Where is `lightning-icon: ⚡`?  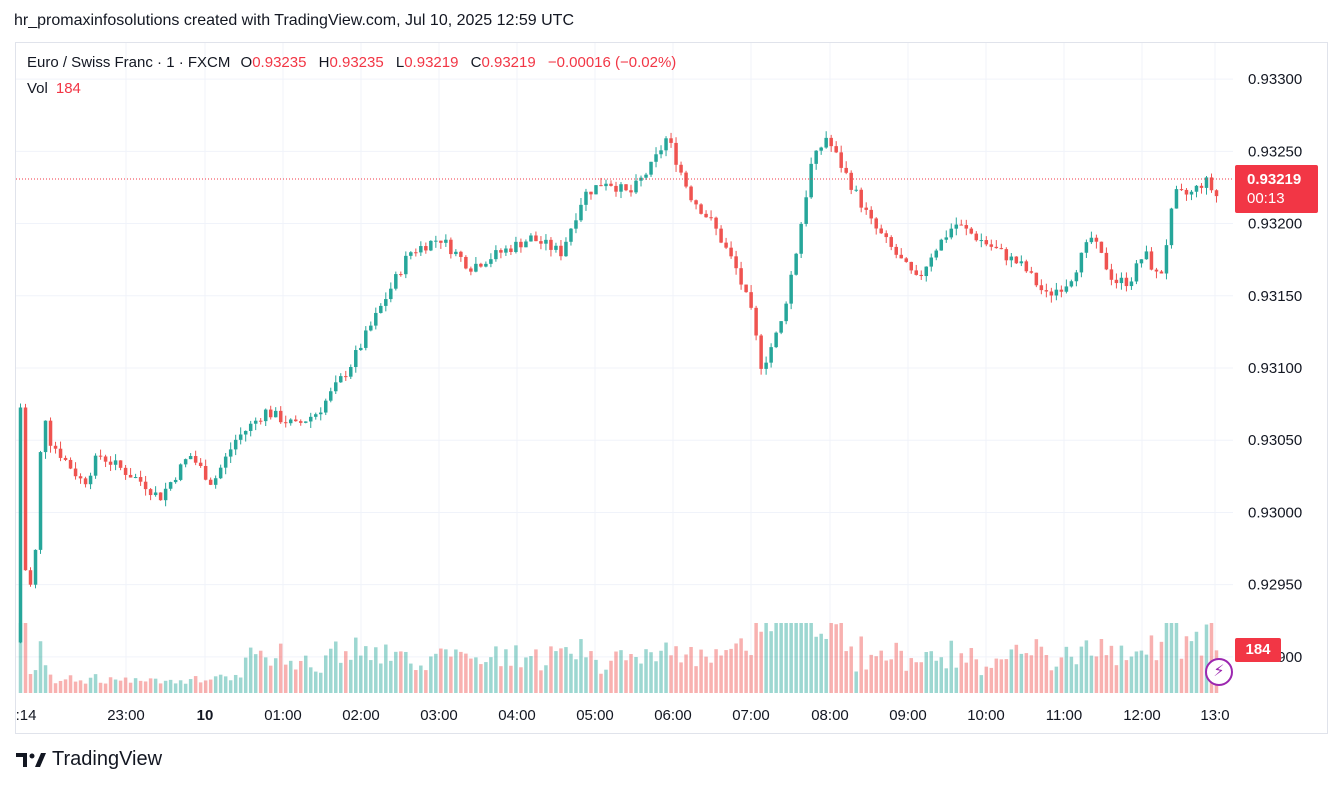 lightning-icon: ⚡ is located at coordinates (1219, 672).